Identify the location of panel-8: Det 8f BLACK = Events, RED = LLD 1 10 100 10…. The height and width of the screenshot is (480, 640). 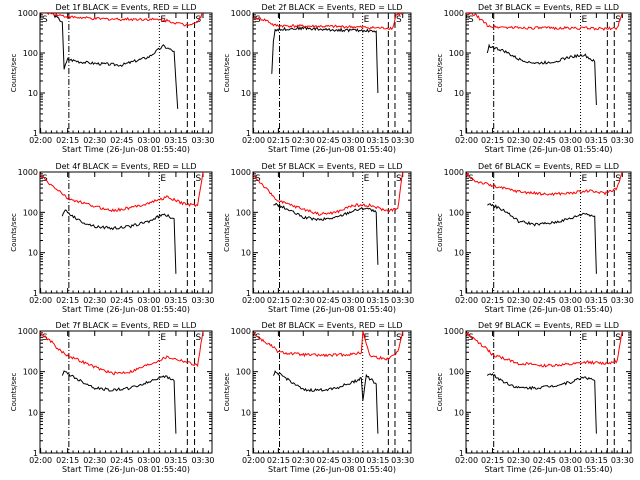
(318, 397).